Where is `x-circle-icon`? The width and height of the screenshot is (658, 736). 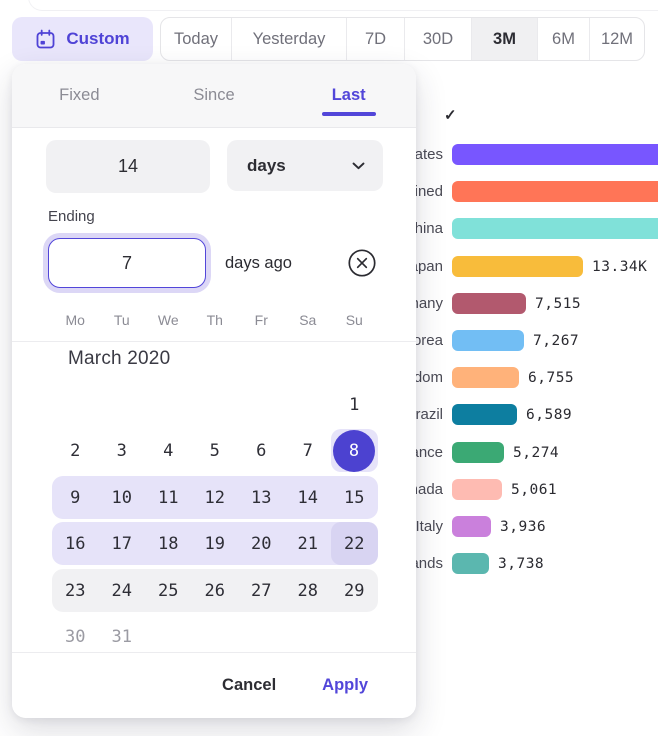
x-circle-icon is located at coordinates (362, 263).